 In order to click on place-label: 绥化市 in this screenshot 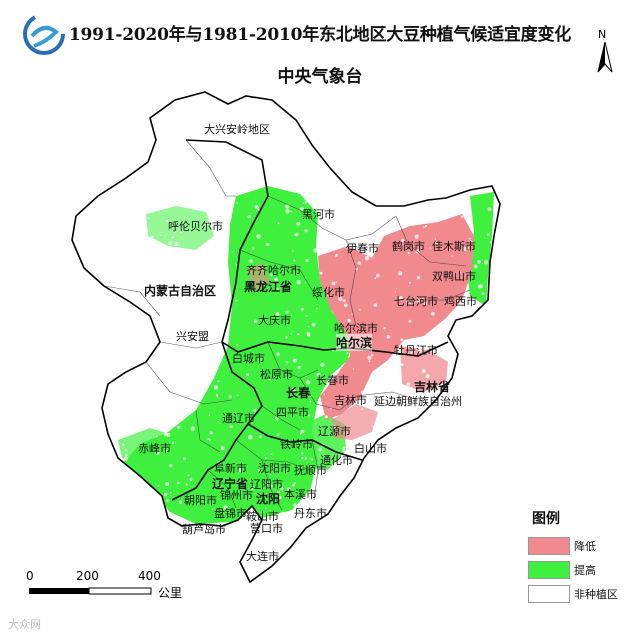, I will do `click(328, 292)`.